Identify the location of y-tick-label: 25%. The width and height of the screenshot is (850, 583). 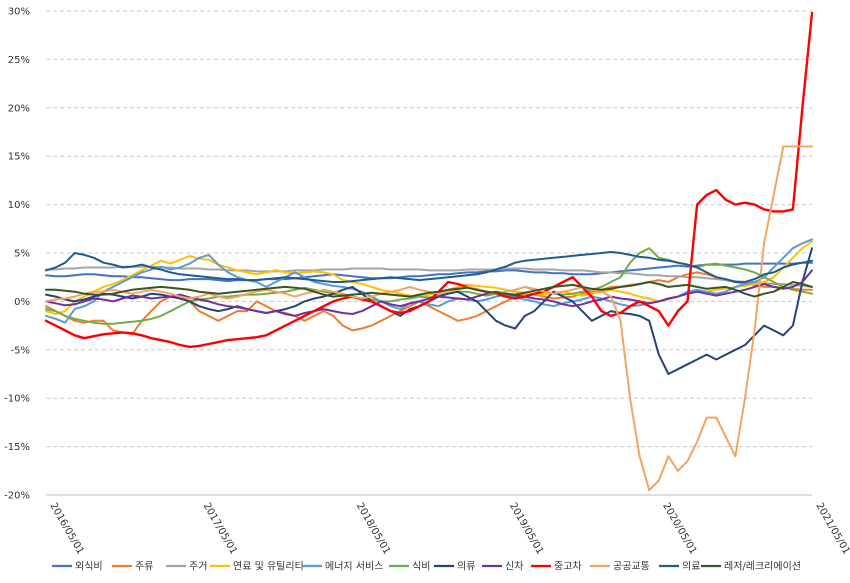
(19, 60).